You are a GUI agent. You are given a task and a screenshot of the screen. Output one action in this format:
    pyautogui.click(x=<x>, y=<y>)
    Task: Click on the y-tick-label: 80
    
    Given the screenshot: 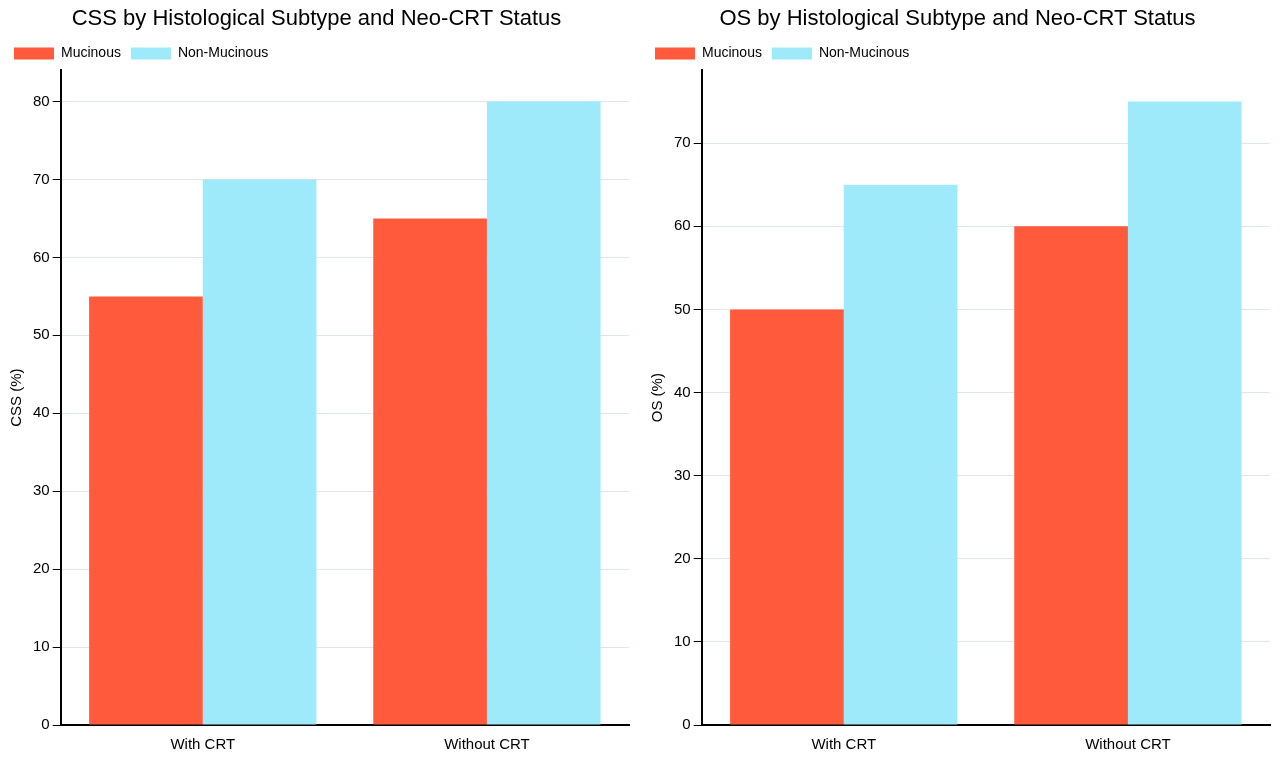 What is the action you would take?
    pyautogui.click(x=41, y=100)
    